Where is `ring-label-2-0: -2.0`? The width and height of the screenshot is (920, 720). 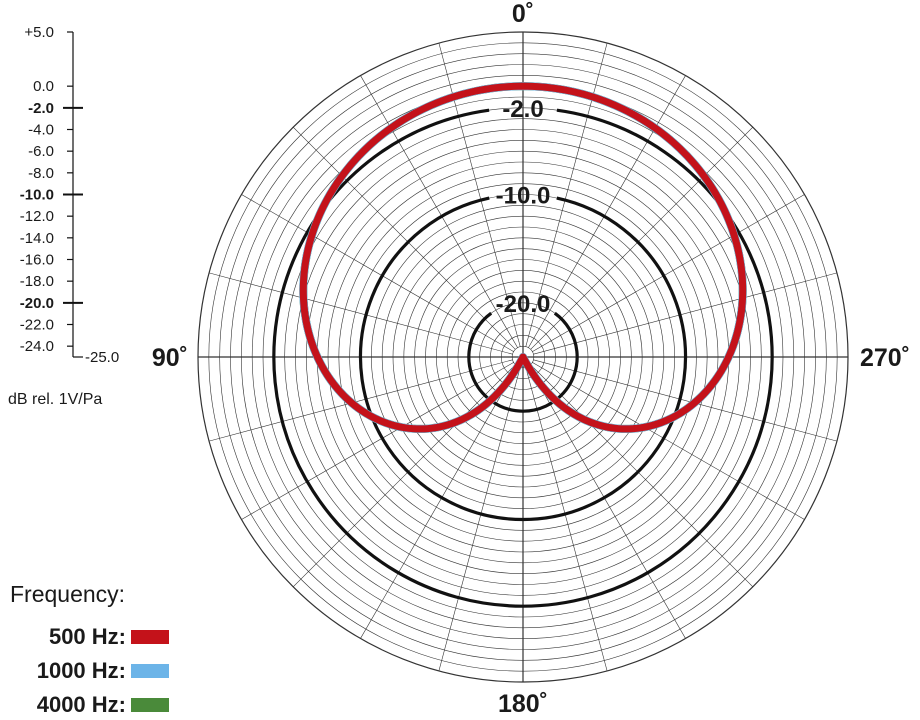
ring-label-2-0: -2.0 is located at coordinates (522, 109).